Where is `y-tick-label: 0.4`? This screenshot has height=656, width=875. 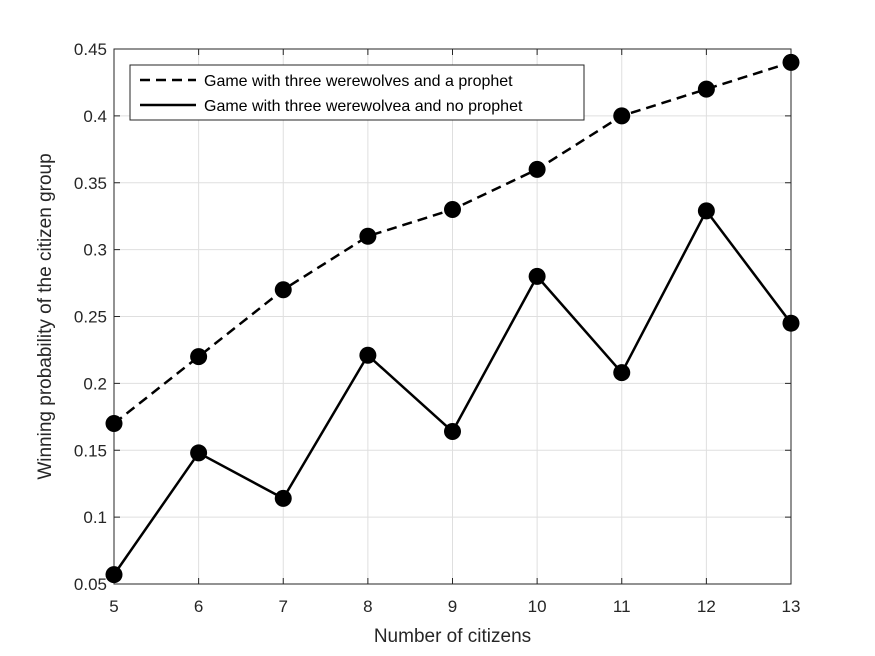 y-tick-label: 0.4 is located at coordinates (95, 116).